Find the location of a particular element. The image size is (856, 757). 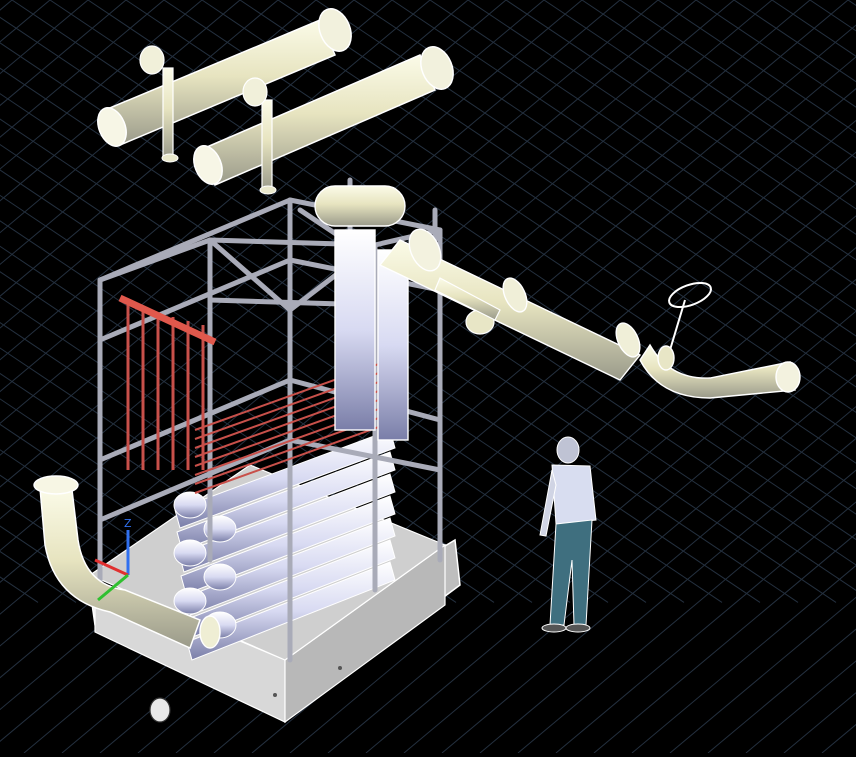

upper-right-header-pipe is located at coordinates (323, 118).